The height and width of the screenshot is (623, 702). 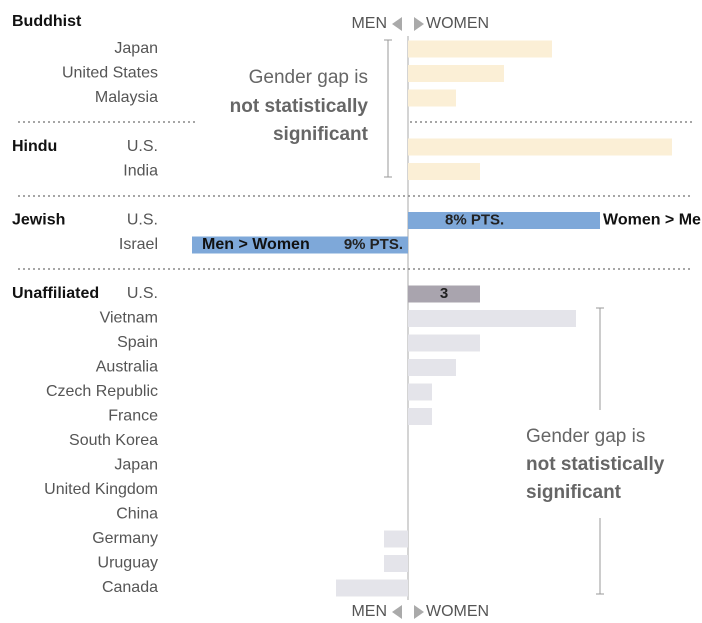 I want to click on category-label: Uruguay, so click(x=128, y=563).